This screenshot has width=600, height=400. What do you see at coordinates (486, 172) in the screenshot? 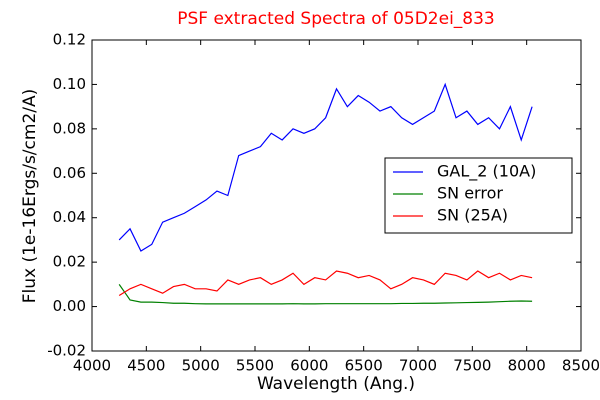
I see `legend-label: GAL_2 (10A)` at bounding box center [486, 172].